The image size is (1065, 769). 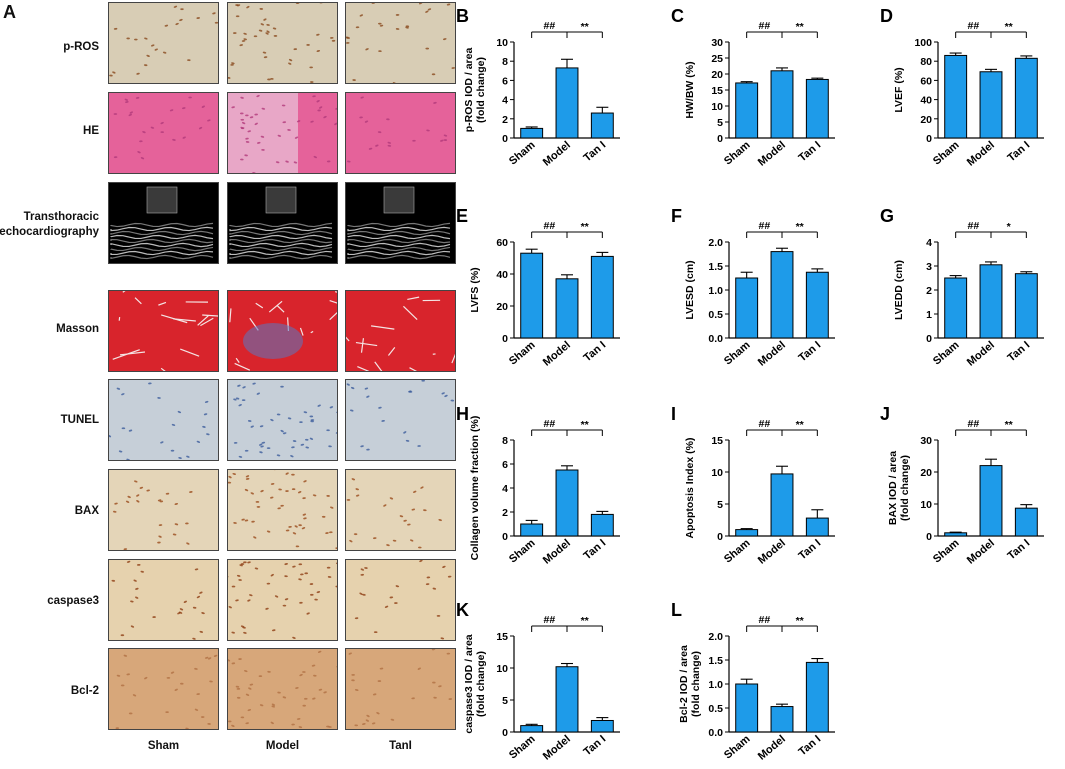 What do you see at coordinates (567, 103) in the screenshot?
I see `chart-b-bar` at bounding box center [567, 103].